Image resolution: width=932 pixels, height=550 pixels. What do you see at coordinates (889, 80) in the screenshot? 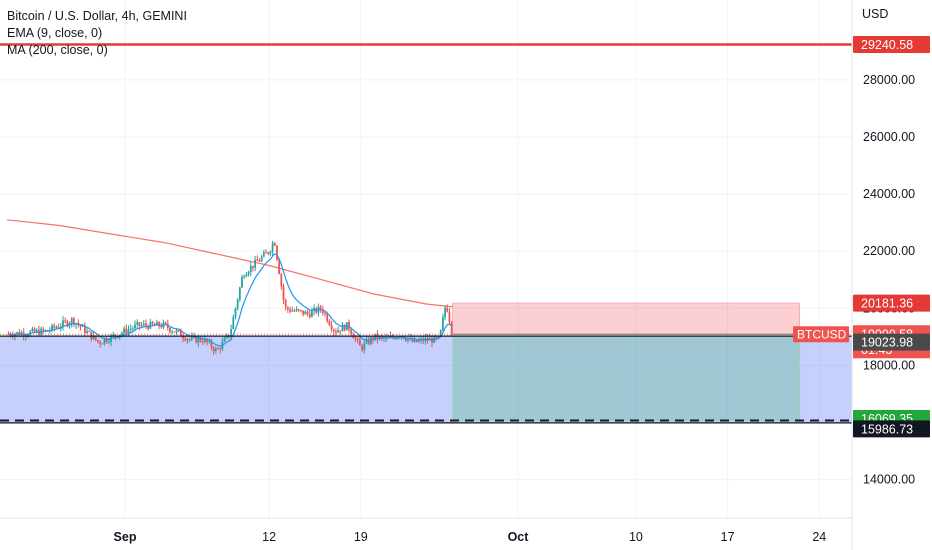
I see `y-tick-label: 28000.00` at bounding box center [889, 80].